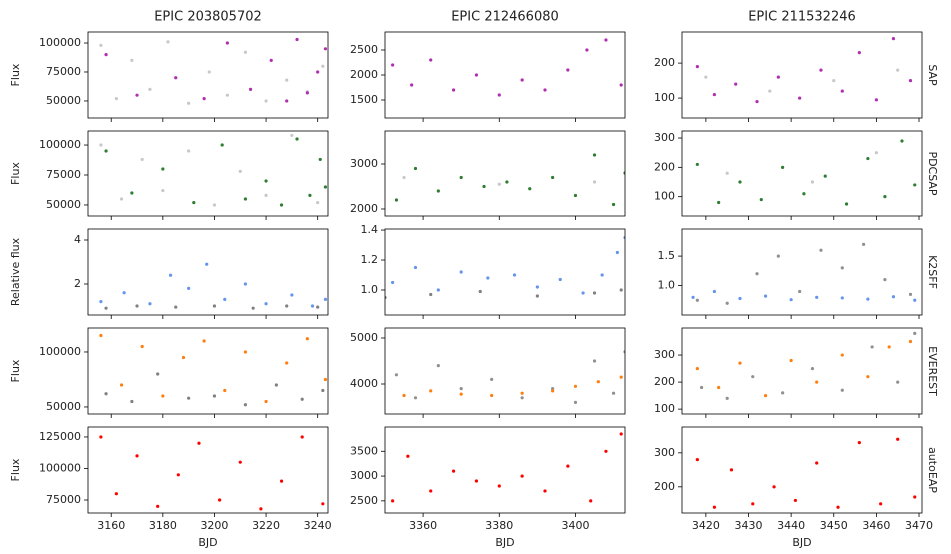  What do you see at coordinates (364, 99) in the screenshot?
I see `y-tick-label: 1500` at bounding box center [364, 99].